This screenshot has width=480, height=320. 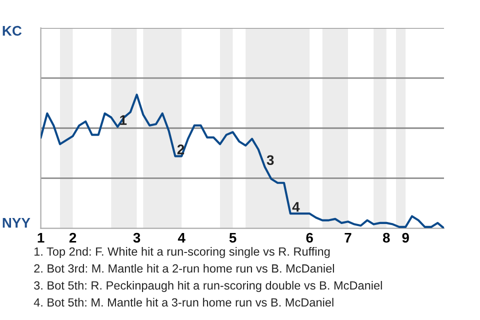 What do you see at coordinates (309, 237) in the screenshot?
I see `x-tick-label: 6` at bounding box center [309, 237].